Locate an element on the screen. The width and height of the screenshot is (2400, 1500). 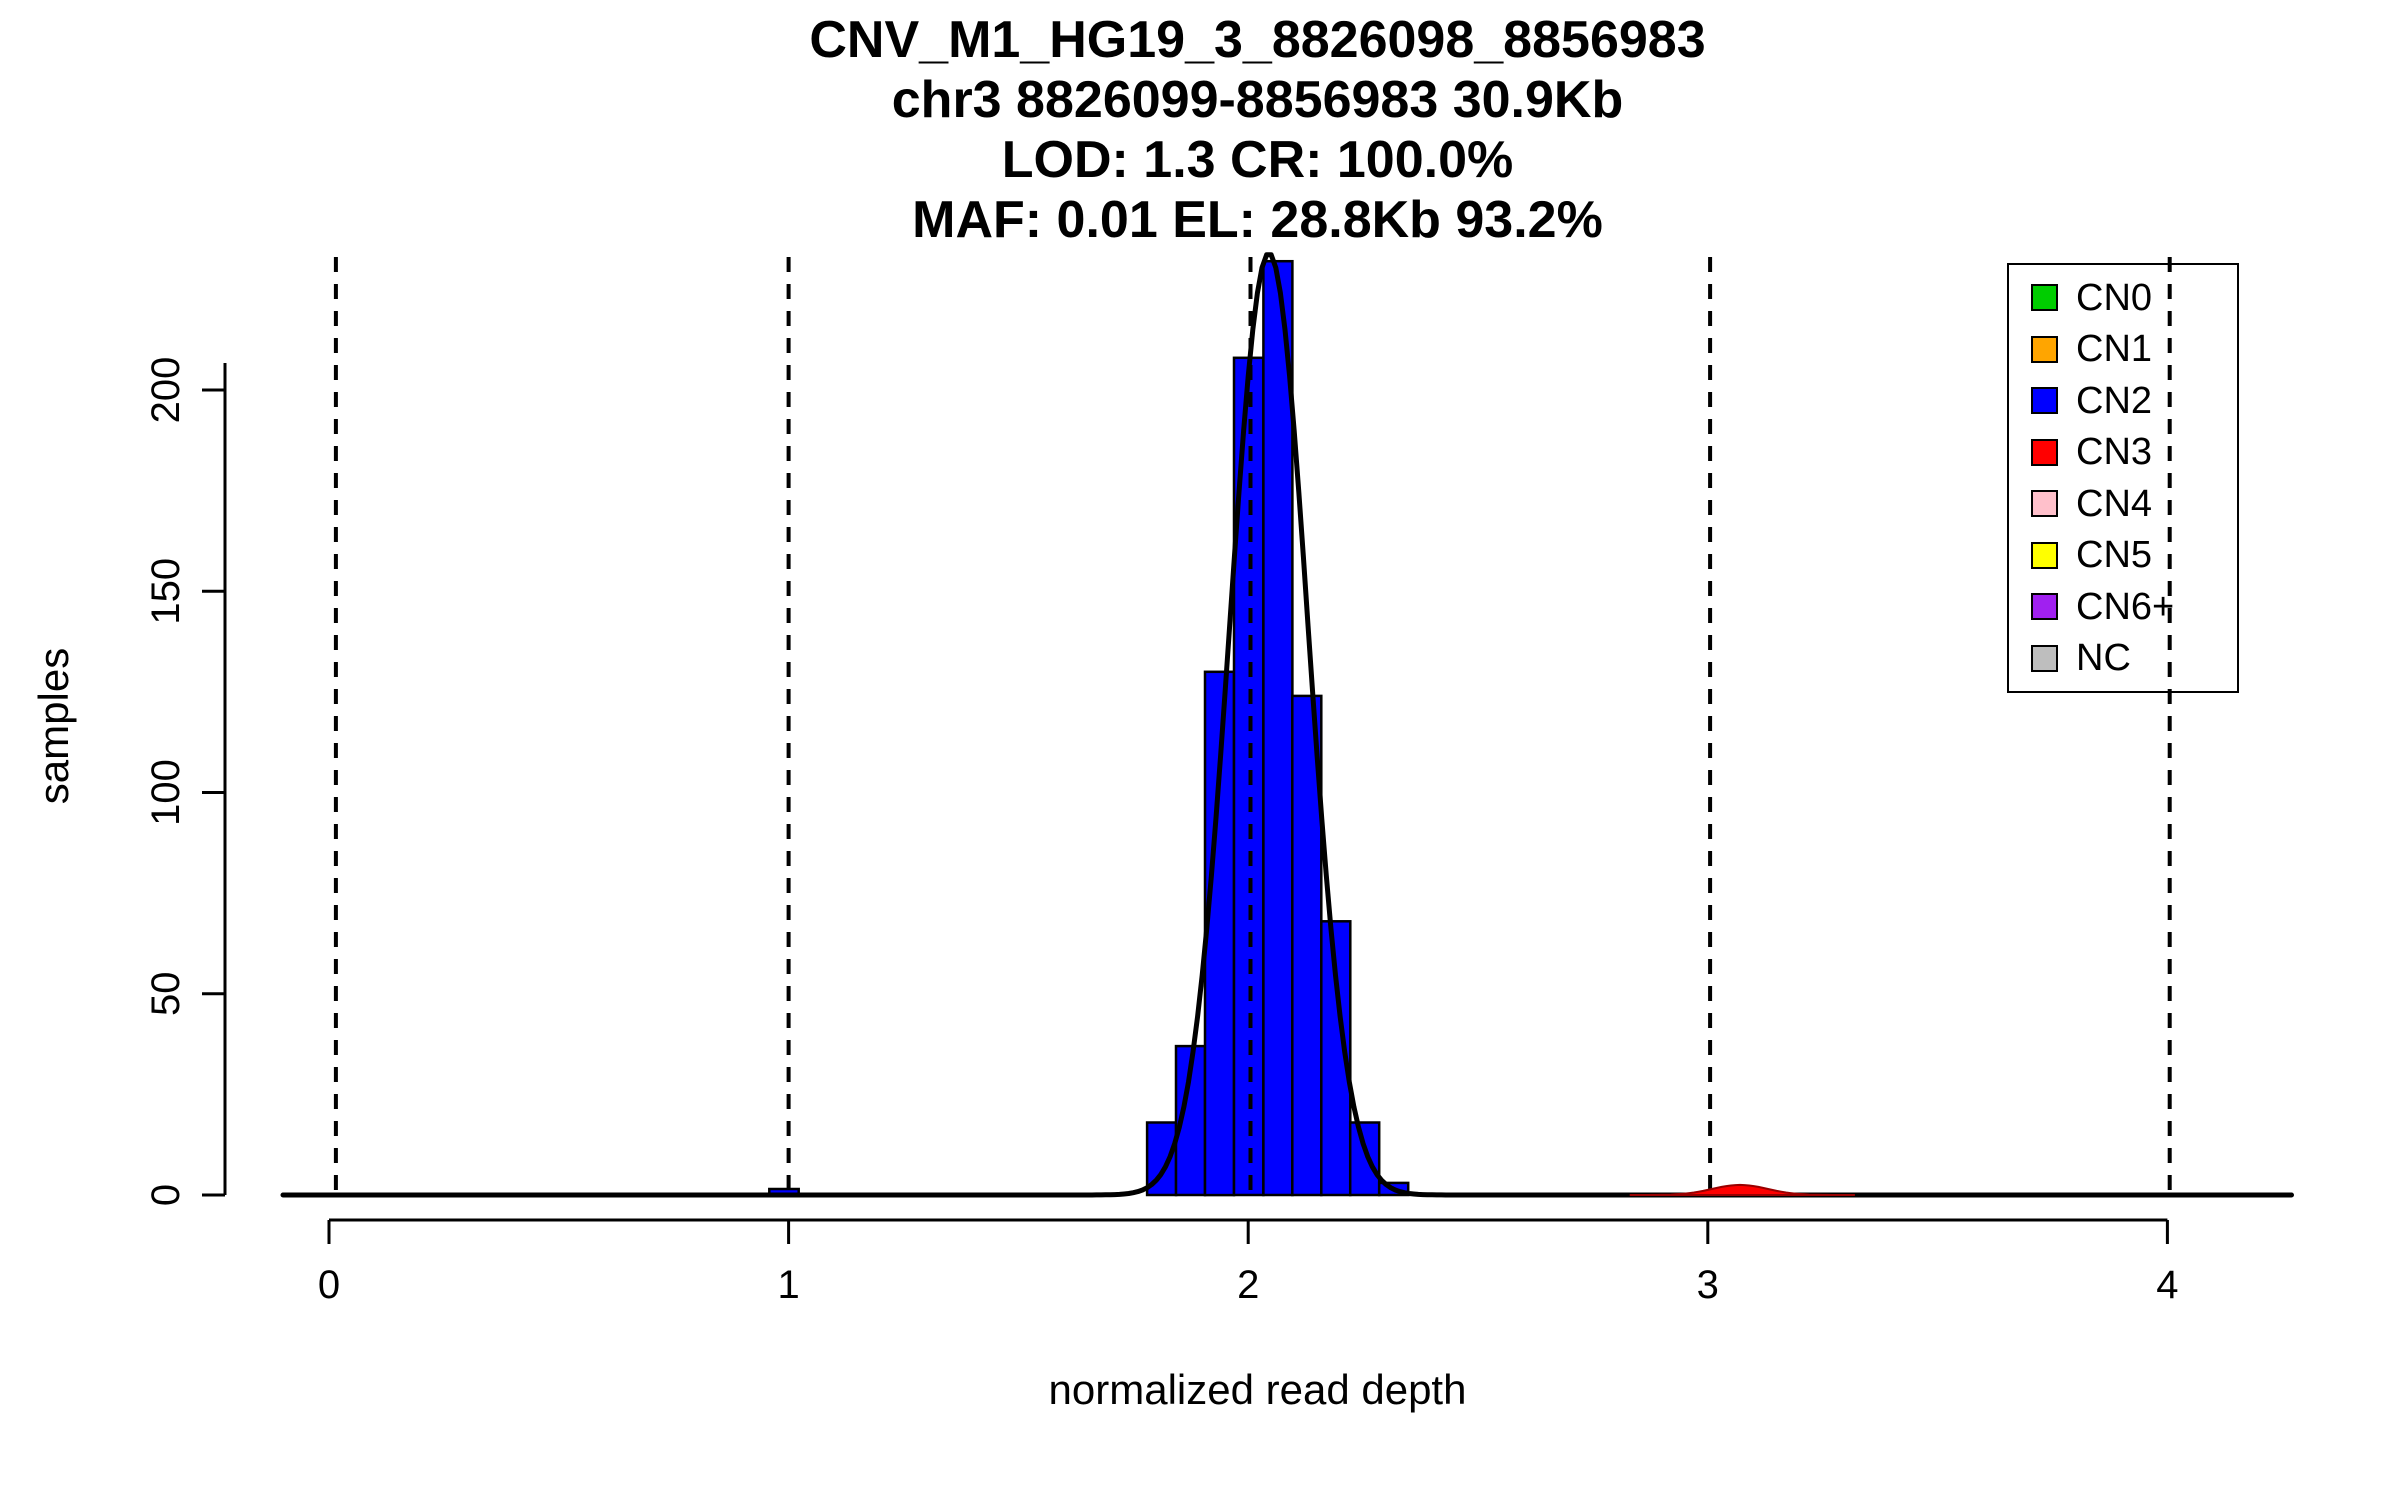
legend-item-cn1: CN1 is located at coordinates (2134, 349).